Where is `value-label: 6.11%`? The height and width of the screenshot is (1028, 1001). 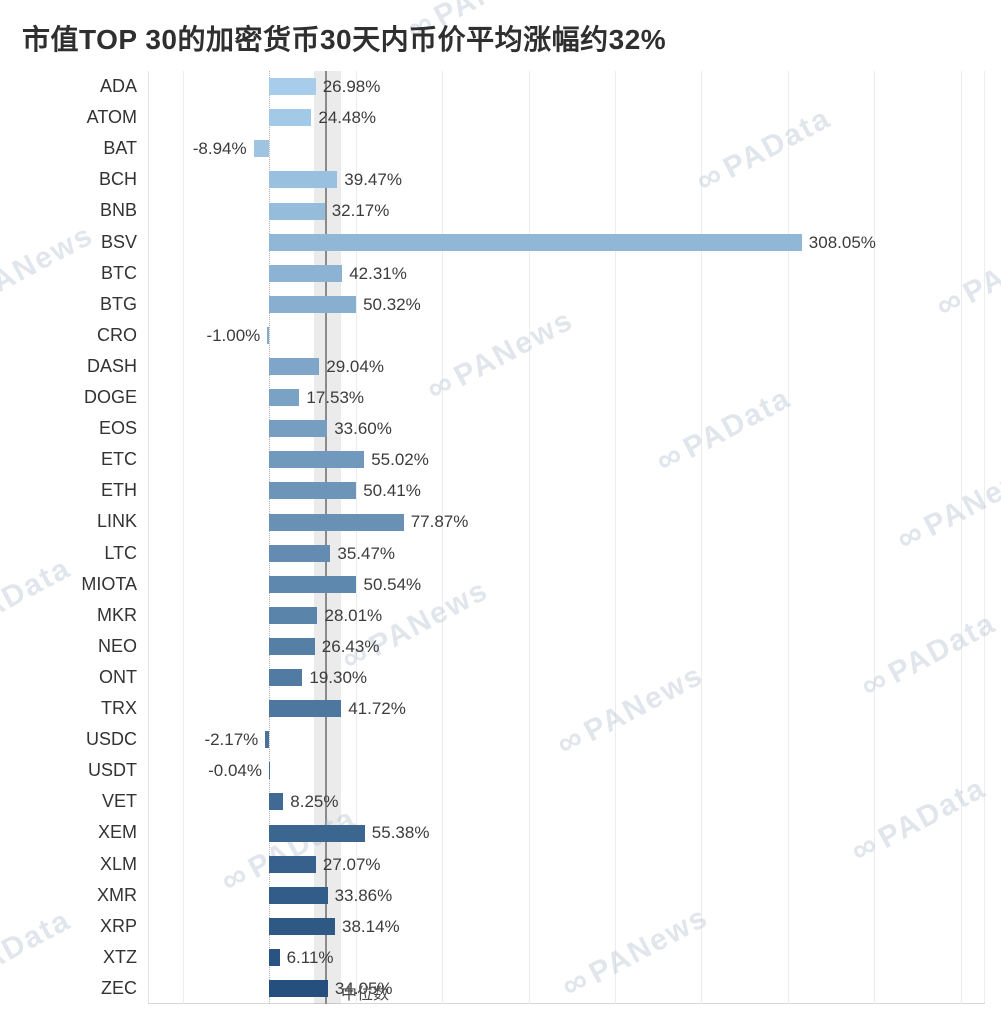 value-label: 6.11% is located at coordinates (310, 957).